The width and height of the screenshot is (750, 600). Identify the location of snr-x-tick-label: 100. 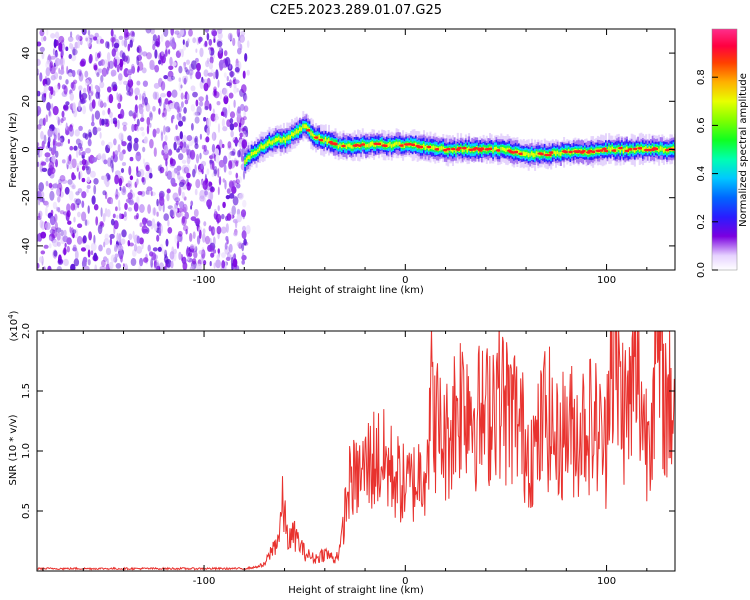
(606, 581).